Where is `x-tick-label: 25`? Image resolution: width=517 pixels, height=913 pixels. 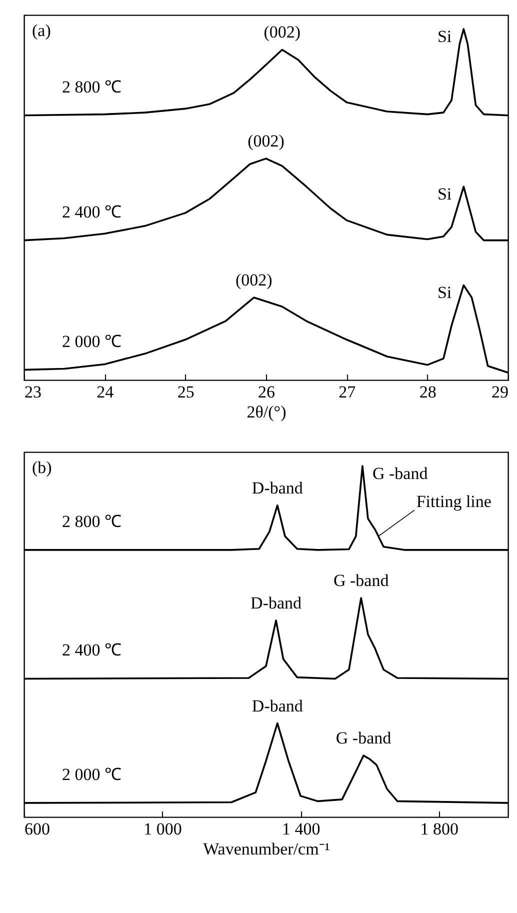 x-tick-label: 25 is located at coordinates (185, 392).